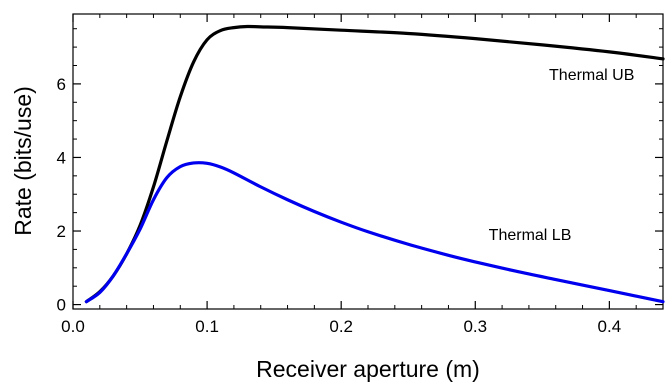  Describe the element at coordinates (207, 326) in the screenshot. I see `x-tick-label: 0.1` at that location.